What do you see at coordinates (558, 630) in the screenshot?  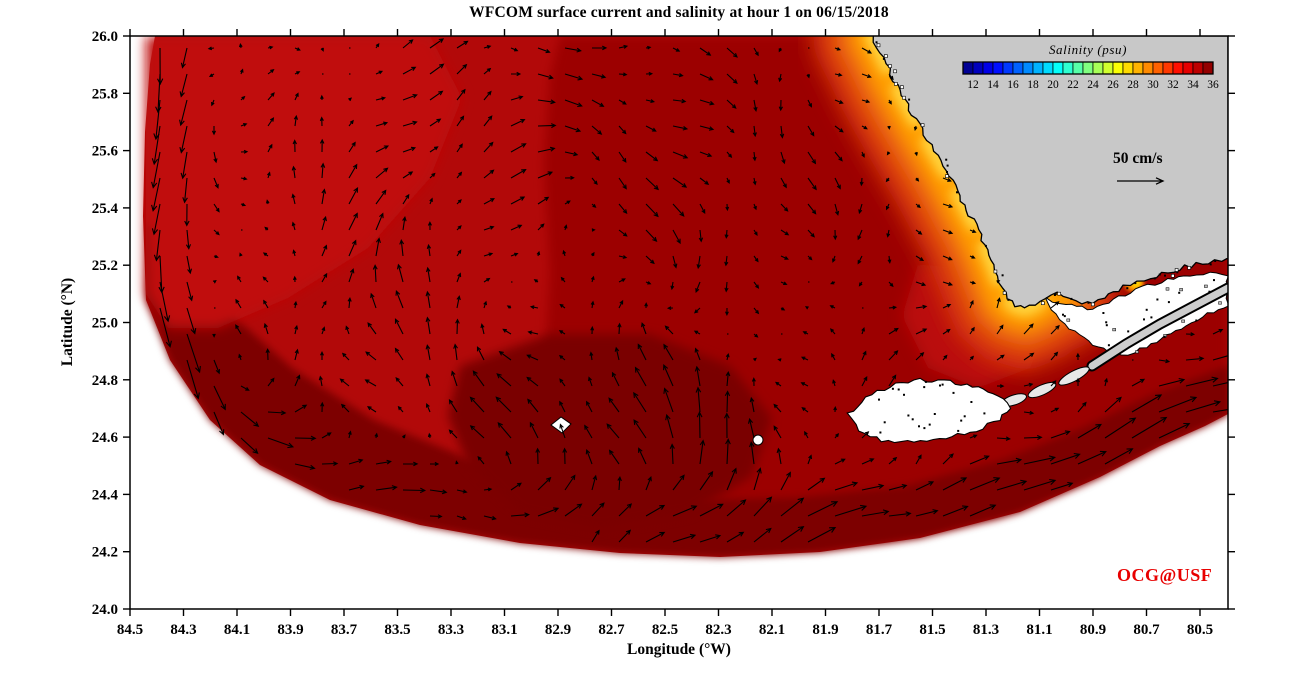 I see `x-tick-label: 82.9` at bounding box center [558, 630].